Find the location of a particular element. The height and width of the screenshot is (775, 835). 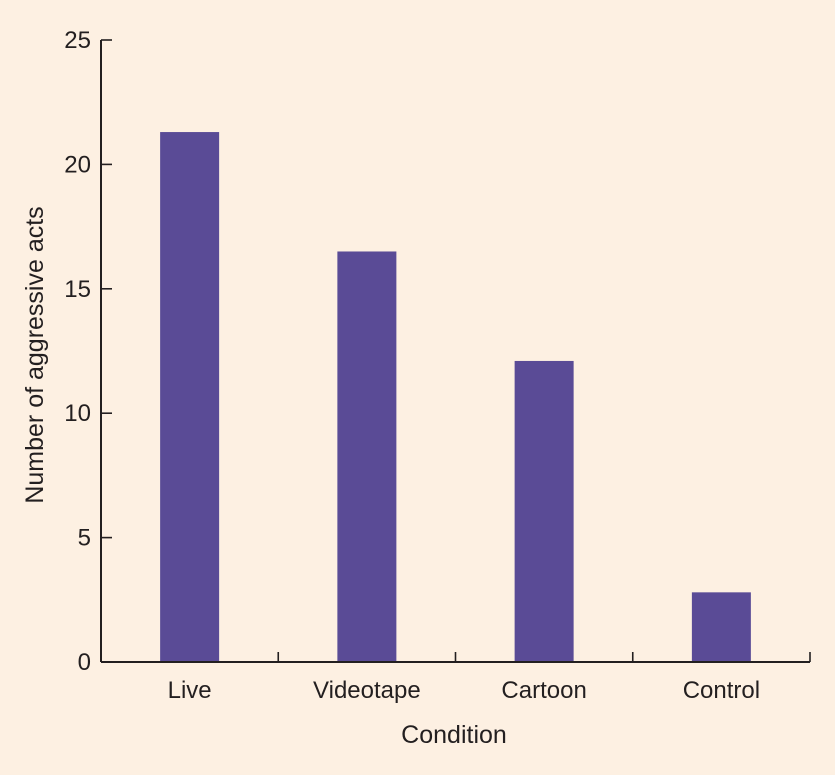

x-tick-label-live: Live is located at coordinates (190, 690).